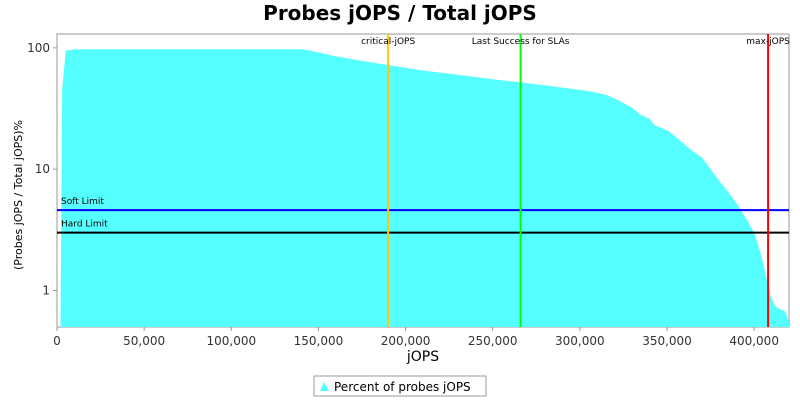 This screenshot has height=400, width=800. What do you see at coordinates (667, 341) in the screenshot?
I see `x-tick-label: 350,000` at bounding box center [667, 341].